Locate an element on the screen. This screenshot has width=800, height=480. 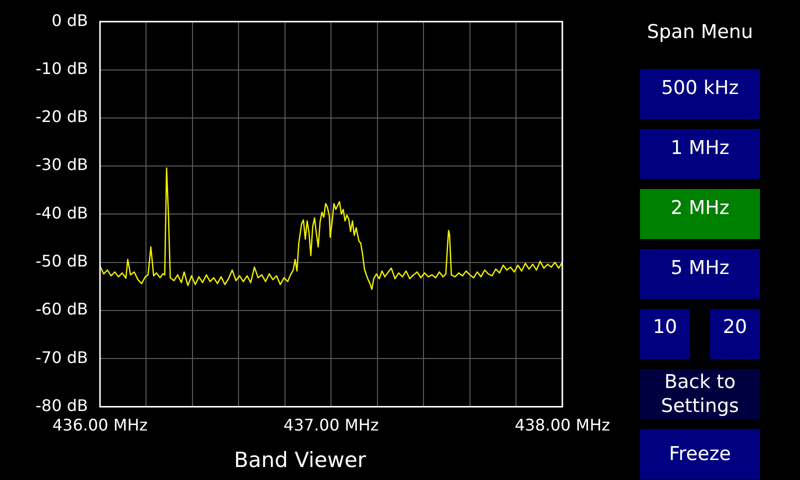
y-tick-label: 0 dB is located at coordinates (70, 20).